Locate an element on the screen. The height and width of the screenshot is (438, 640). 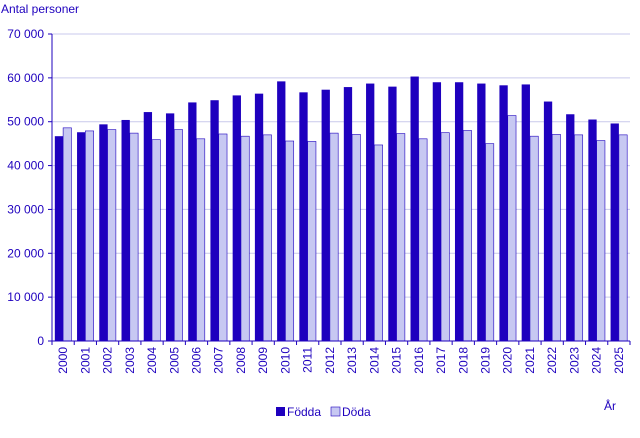
x-tick-label: 2018 is located at coordinates (463, 360).